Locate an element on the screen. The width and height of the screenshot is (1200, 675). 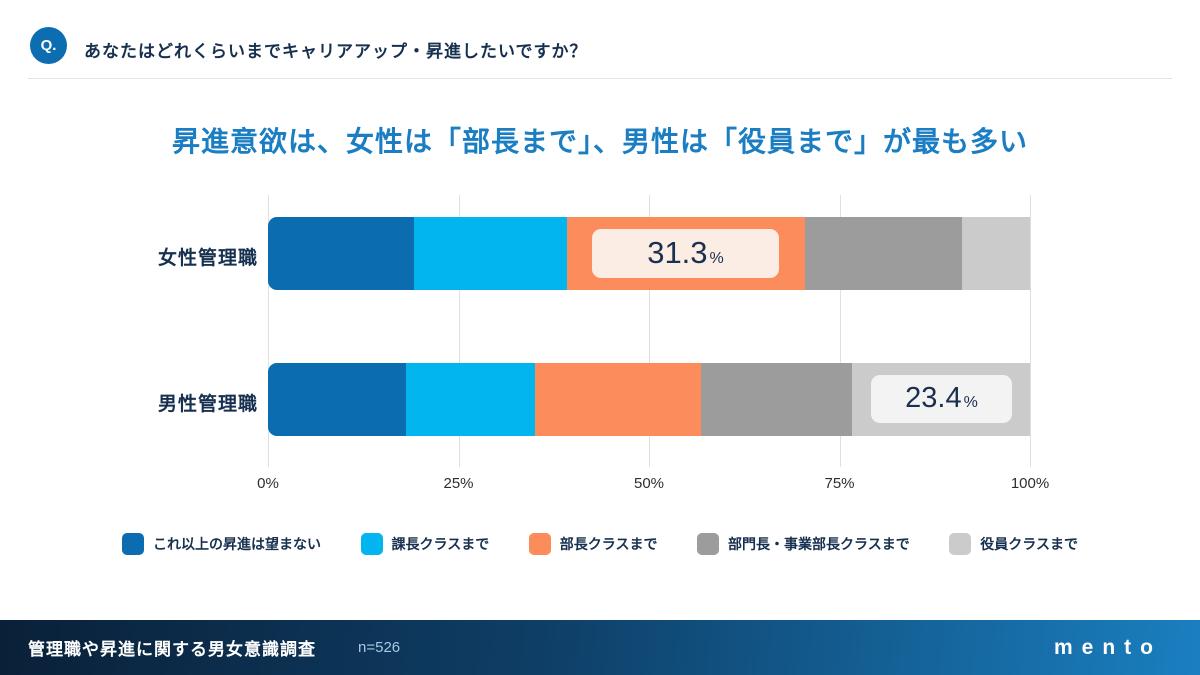
question-badge-label: Q. is located at coordinates (48, 45).